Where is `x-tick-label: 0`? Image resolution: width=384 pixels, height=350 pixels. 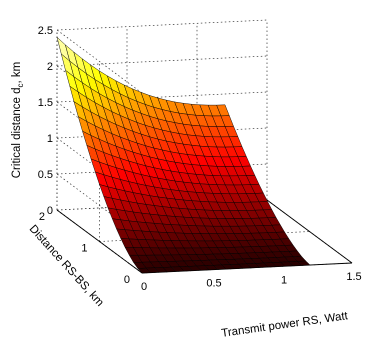
x-tick-label: 0 is located at coordinates (144, 287).